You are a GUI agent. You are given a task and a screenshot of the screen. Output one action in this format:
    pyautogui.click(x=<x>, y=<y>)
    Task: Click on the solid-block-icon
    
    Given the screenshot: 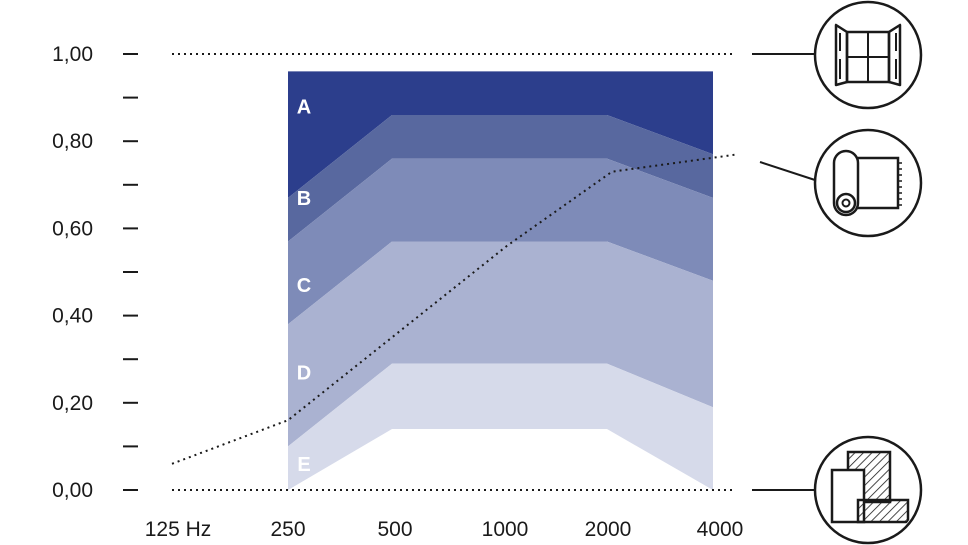 What is the action you would take?
    pyautogui.click(x=868, y=490)
    